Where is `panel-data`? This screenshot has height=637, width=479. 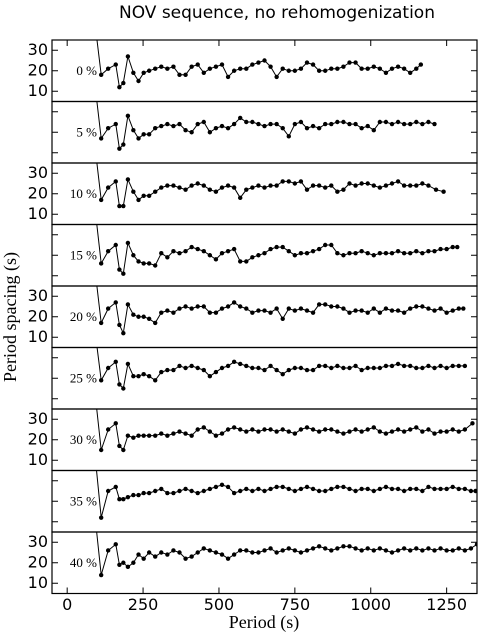 panel-data is located at coordinates (266, 126).